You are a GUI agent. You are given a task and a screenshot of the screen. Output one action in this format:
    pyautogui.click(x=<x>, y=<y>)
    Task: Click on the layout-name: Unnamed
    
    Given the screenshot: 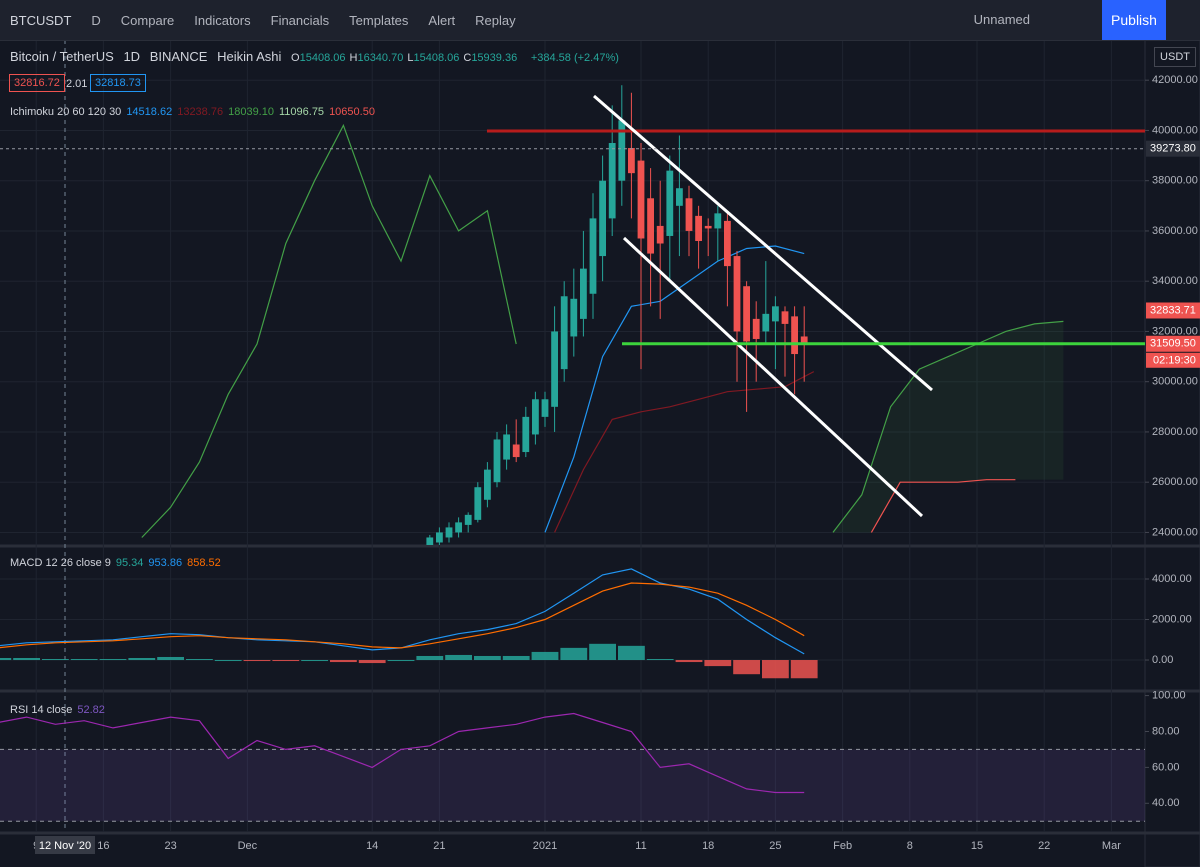 What is the action you would take?
    pyautogui.click(x=1001, y=19)
    